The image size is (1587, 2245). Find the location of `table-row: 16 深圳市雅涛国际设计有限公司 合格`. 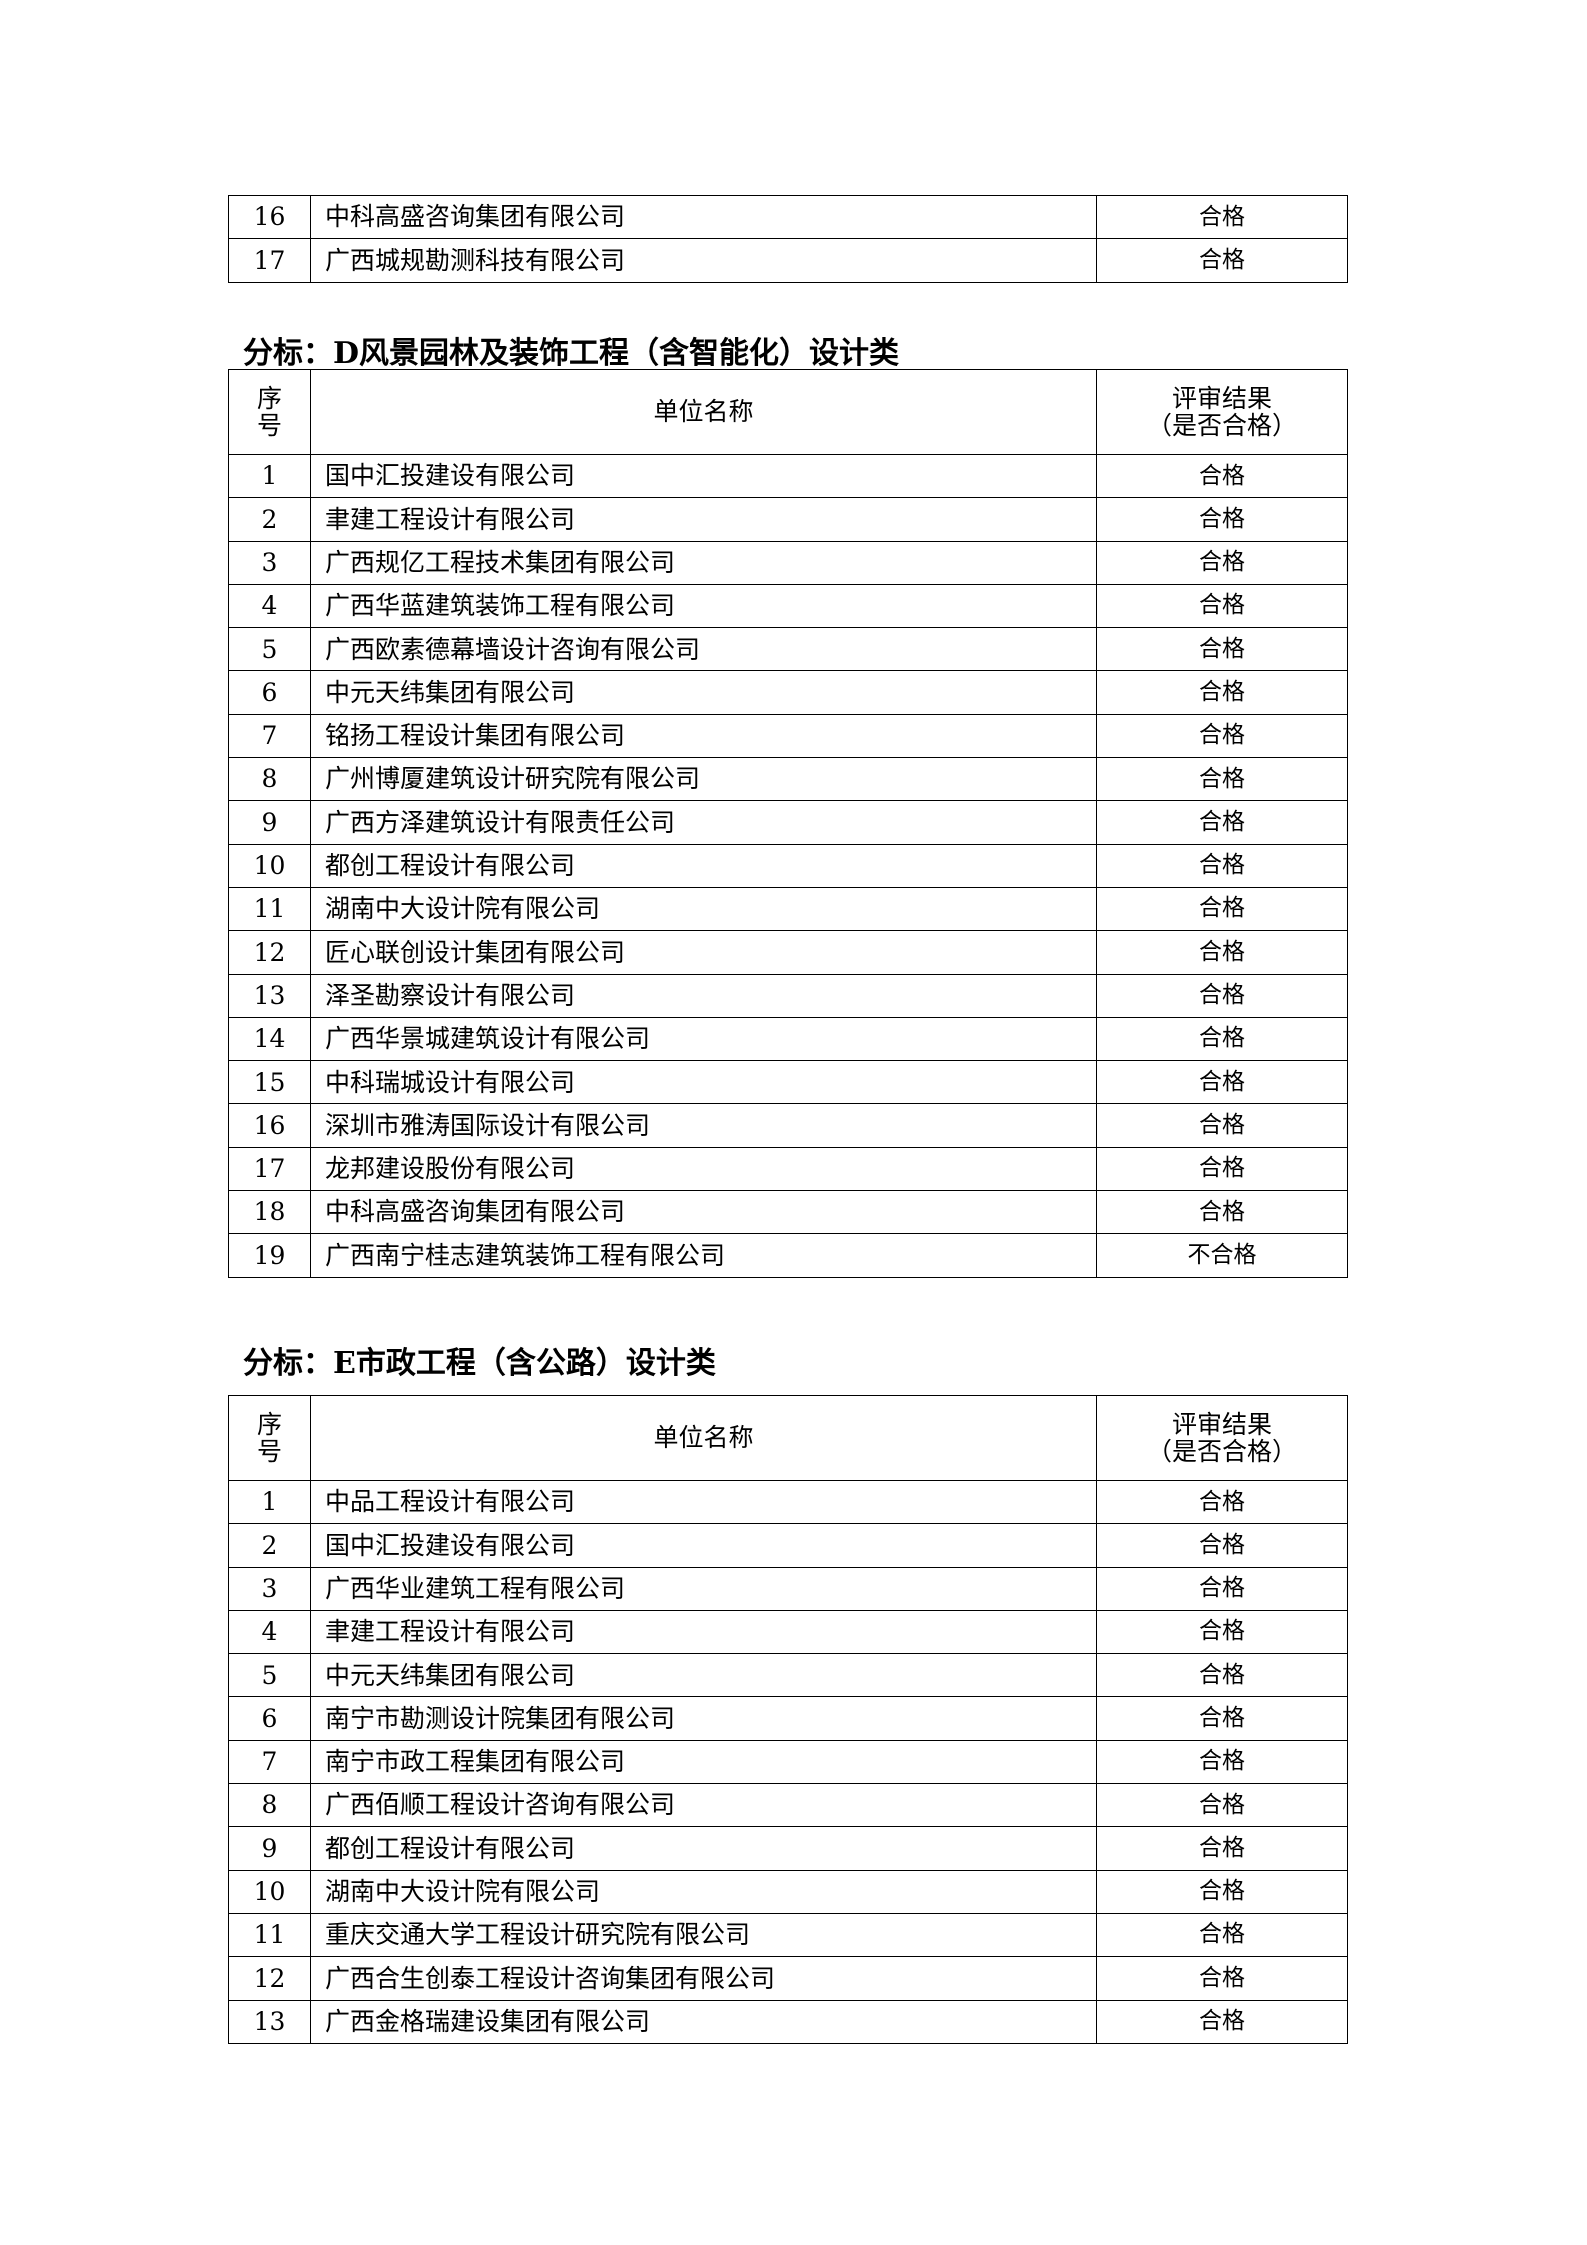

table-row: 16 深圳市雅涛国际设计有限公司 合格 is located at coordinates (788, 1125).